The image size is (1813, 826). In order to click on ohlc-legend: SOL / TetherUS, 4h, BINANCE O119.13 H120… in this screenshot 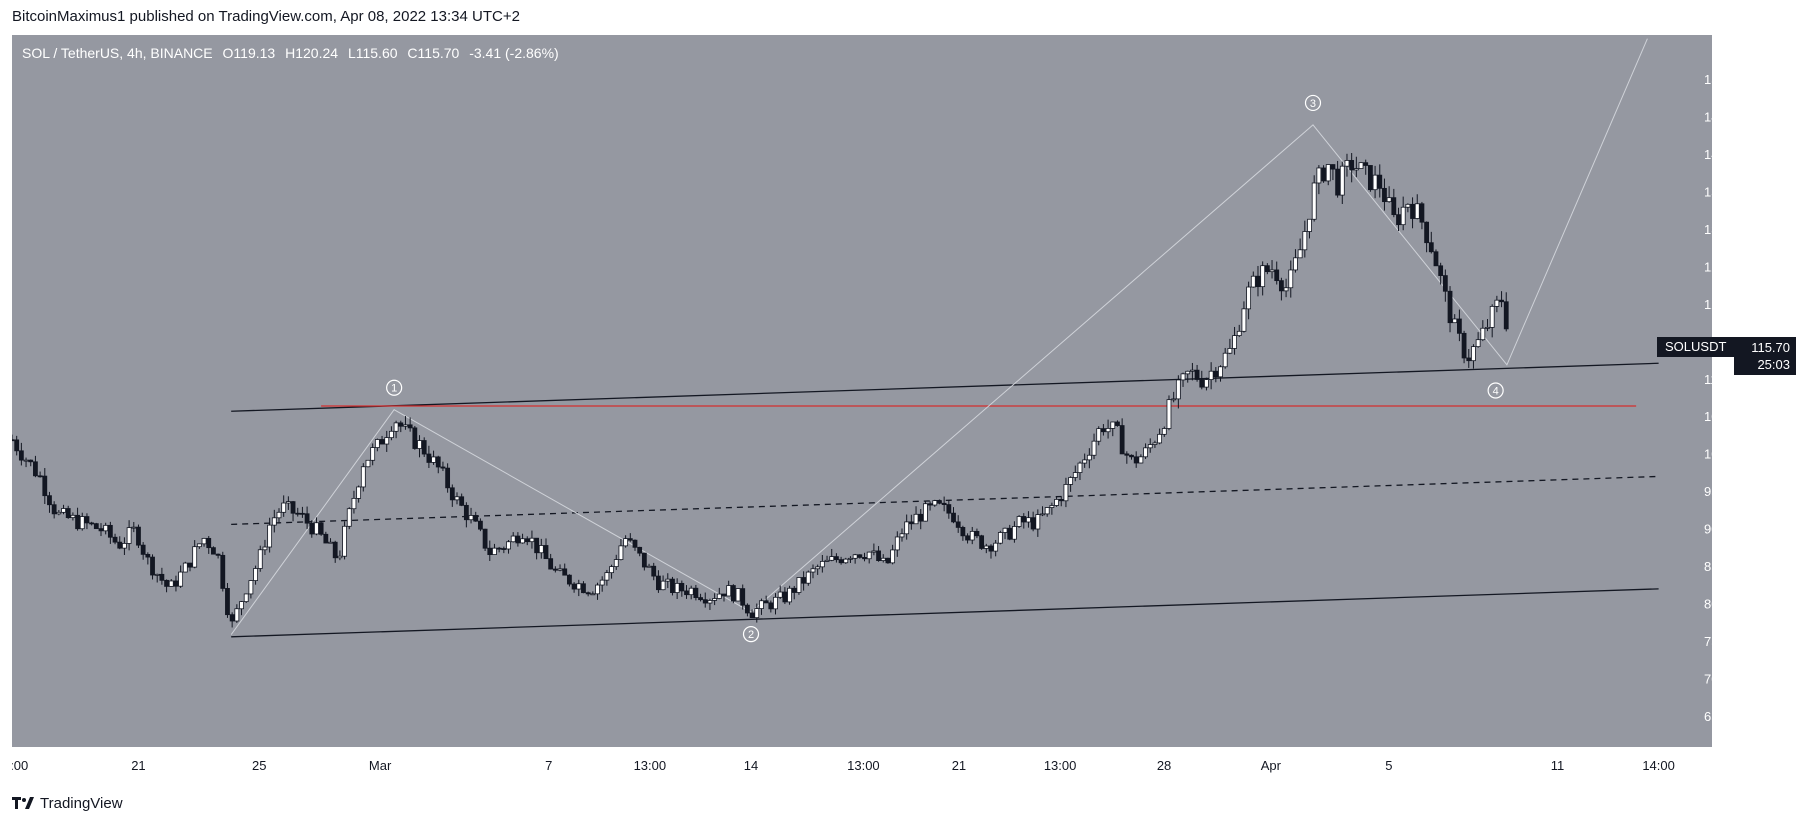, I will do `click(290, 53)`.